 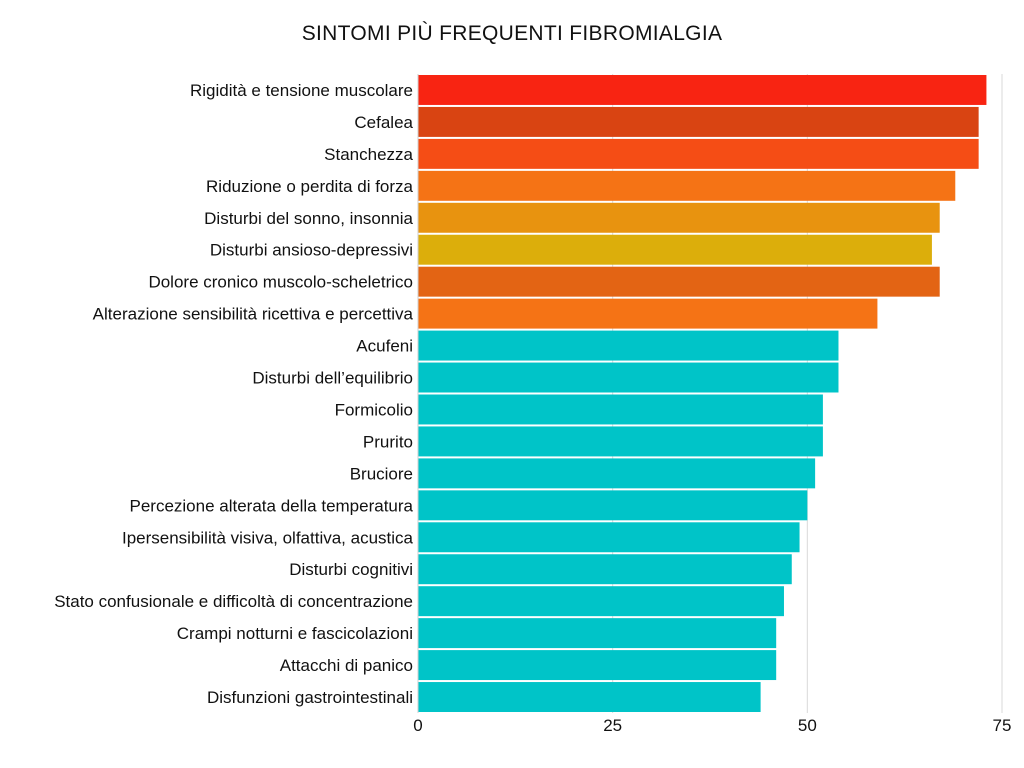 I want to click on x-tick-label: 50, so click(x=807, y=725).